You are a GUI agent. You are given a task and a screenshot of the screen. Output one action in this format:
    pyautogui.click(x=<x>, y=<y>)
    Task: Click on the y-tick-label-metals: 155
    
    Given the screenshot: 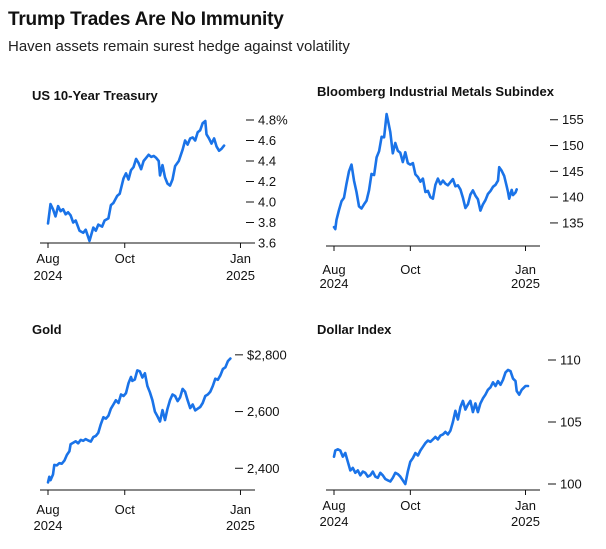 What is the action you would take?
    pyautogui.click(x=573, y=119)
    